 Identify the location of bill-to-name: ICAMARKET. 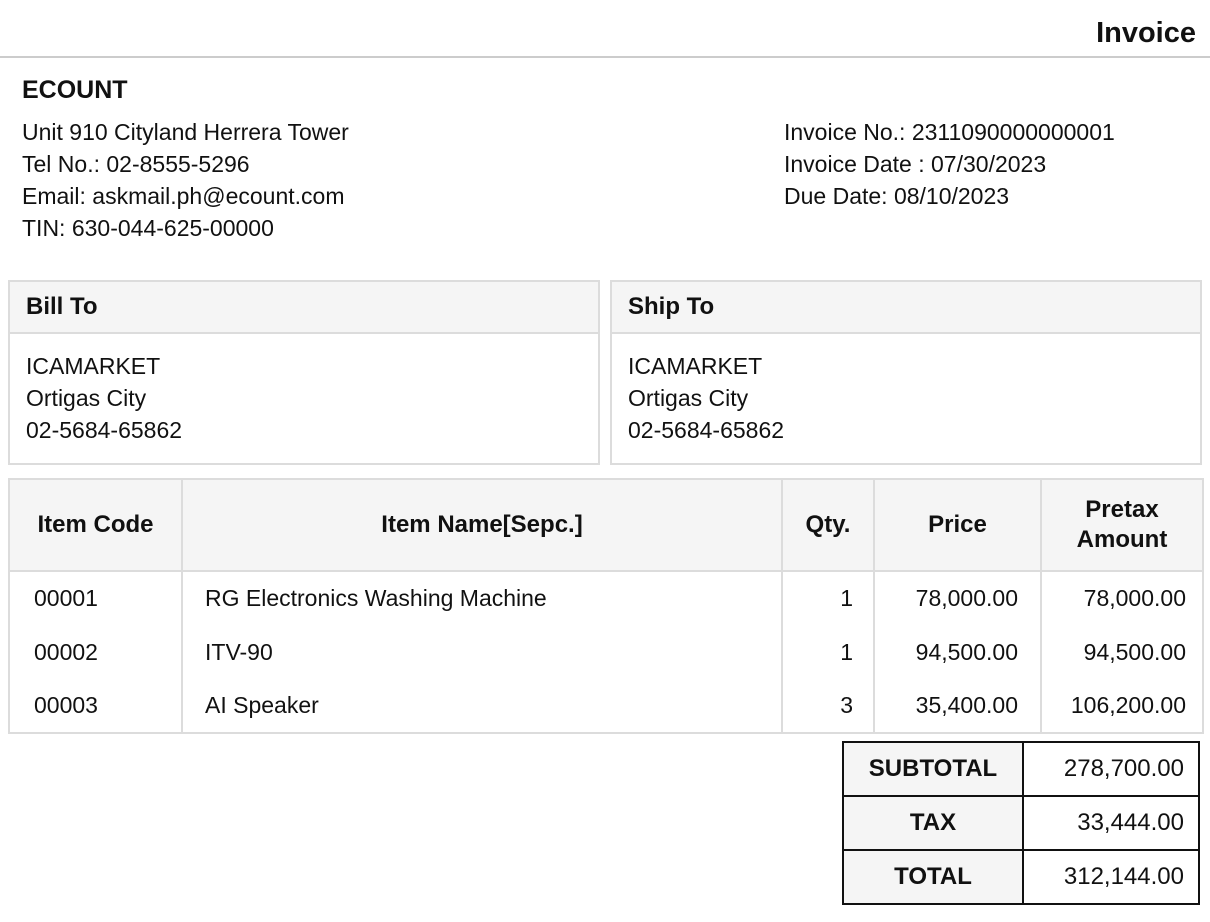
(93, 366).